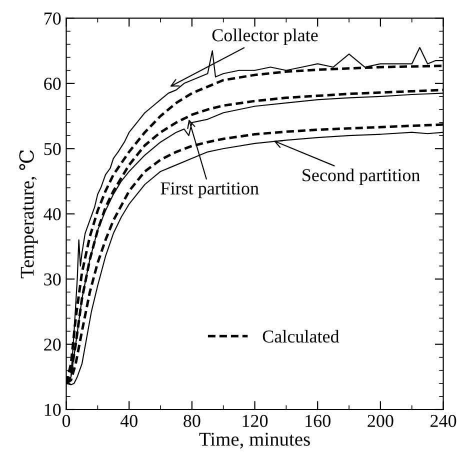 Image resolution: width=457 pixels, height=455 pixels. I want to click on x-tick-label: 120, so click(255, 421).